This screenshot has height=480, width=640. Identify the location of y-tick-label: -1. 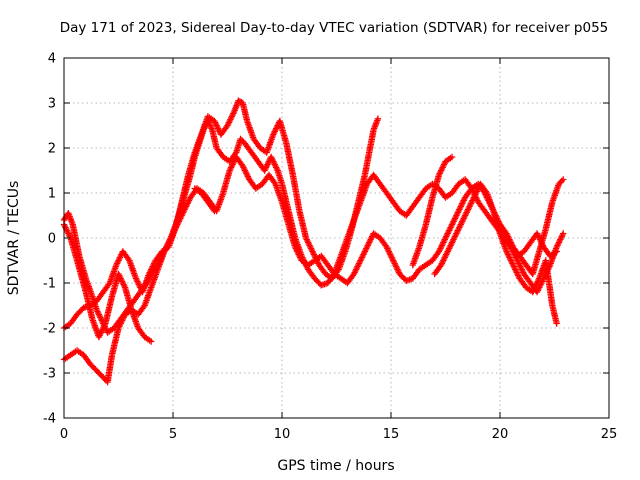
(49, 284).